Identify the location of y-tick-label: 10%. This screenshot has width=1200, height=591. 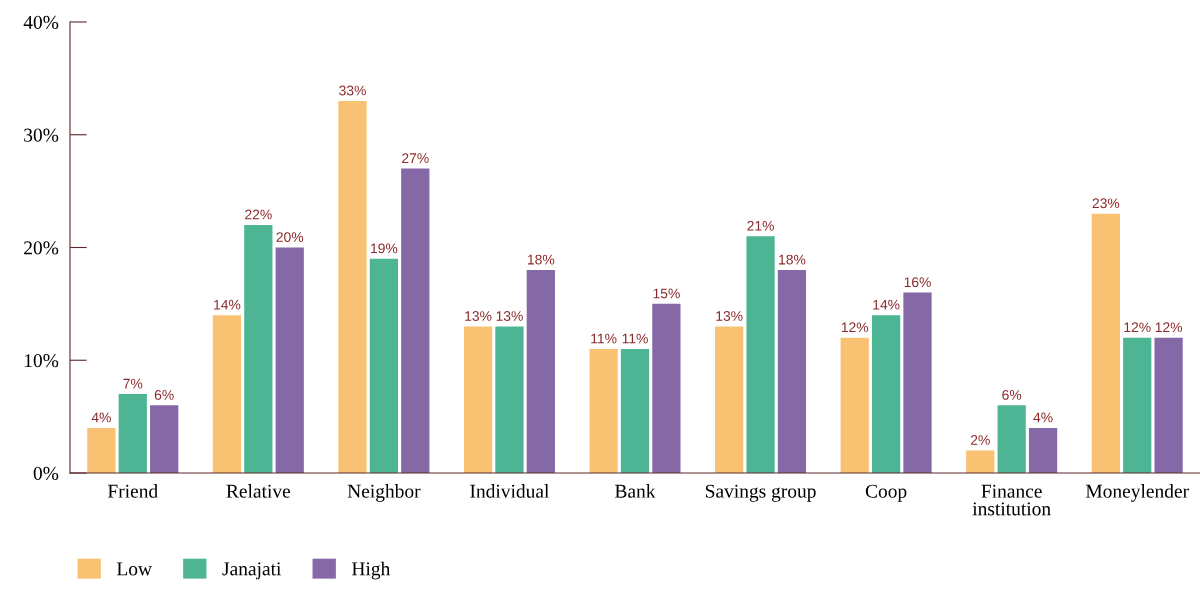
(41, 361).